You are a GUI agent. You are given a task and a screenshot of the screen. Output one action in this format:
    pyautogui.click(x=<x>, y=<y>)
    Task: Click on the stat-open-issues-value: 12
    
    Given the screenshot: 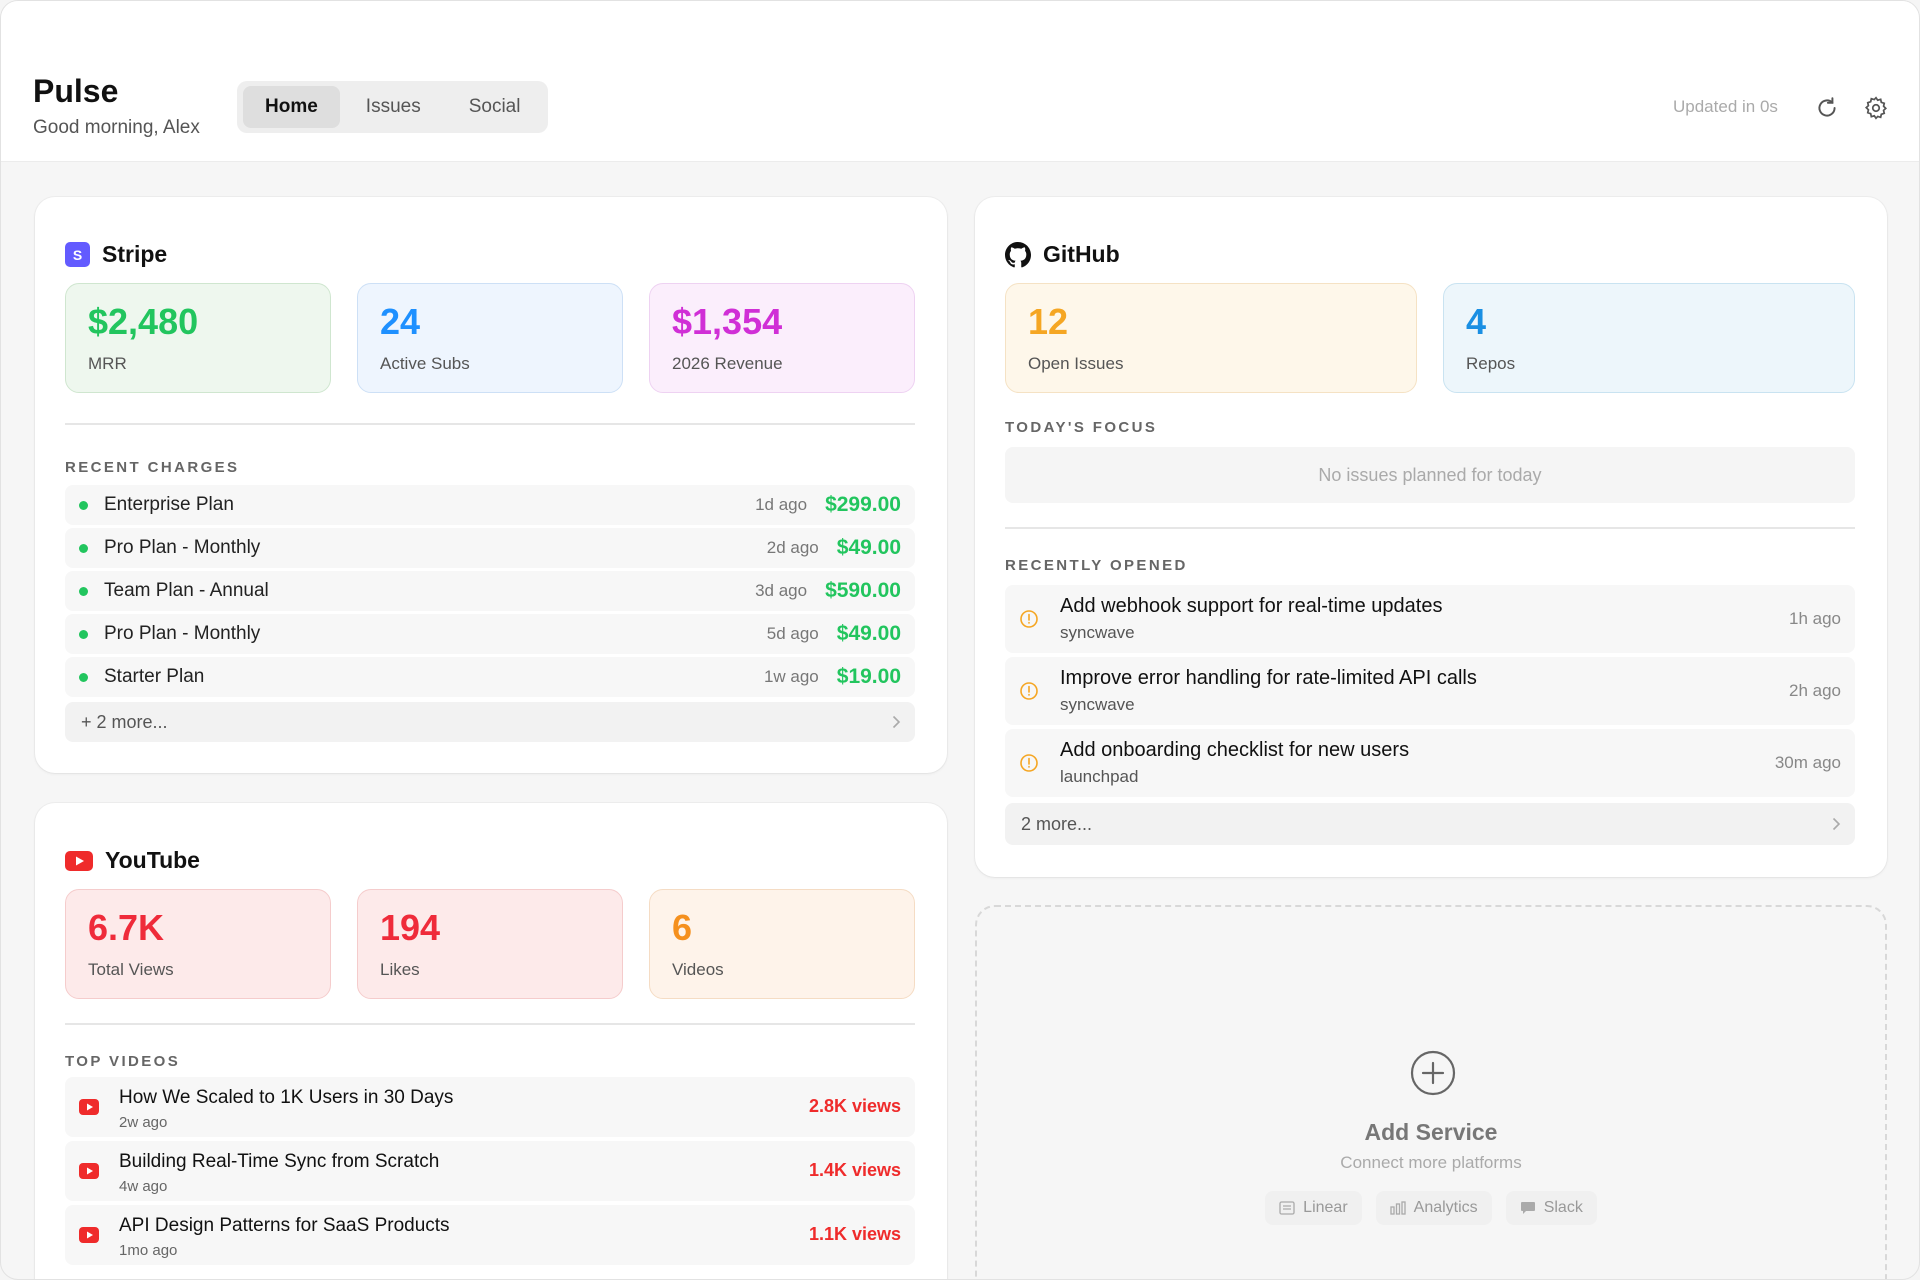 What is the action you would take?
    pyautogui.click(x=1048, y=321)
    